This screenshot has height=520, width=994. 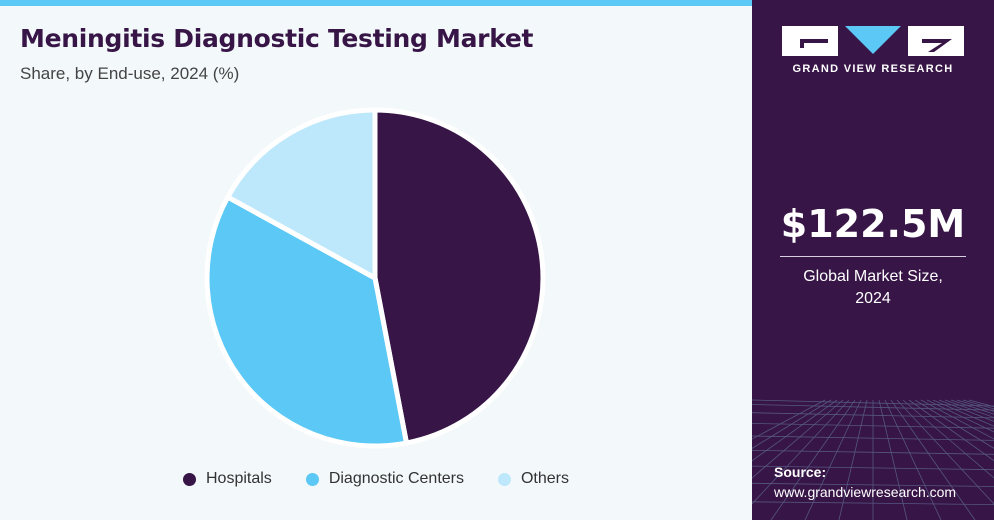 I want to click on pie-slice-others, so click(x=301, y=194).